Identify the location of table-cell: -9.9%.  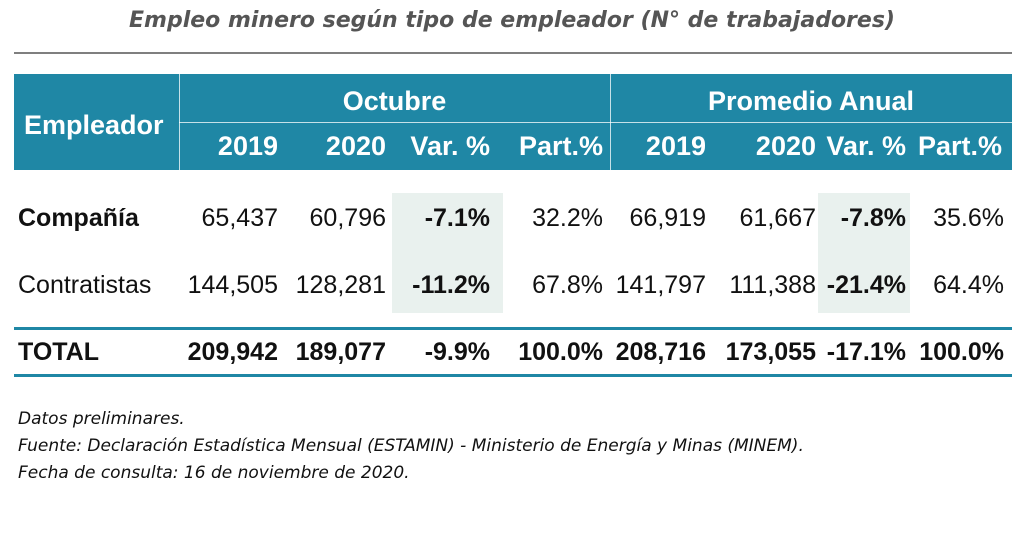
(457, 352).